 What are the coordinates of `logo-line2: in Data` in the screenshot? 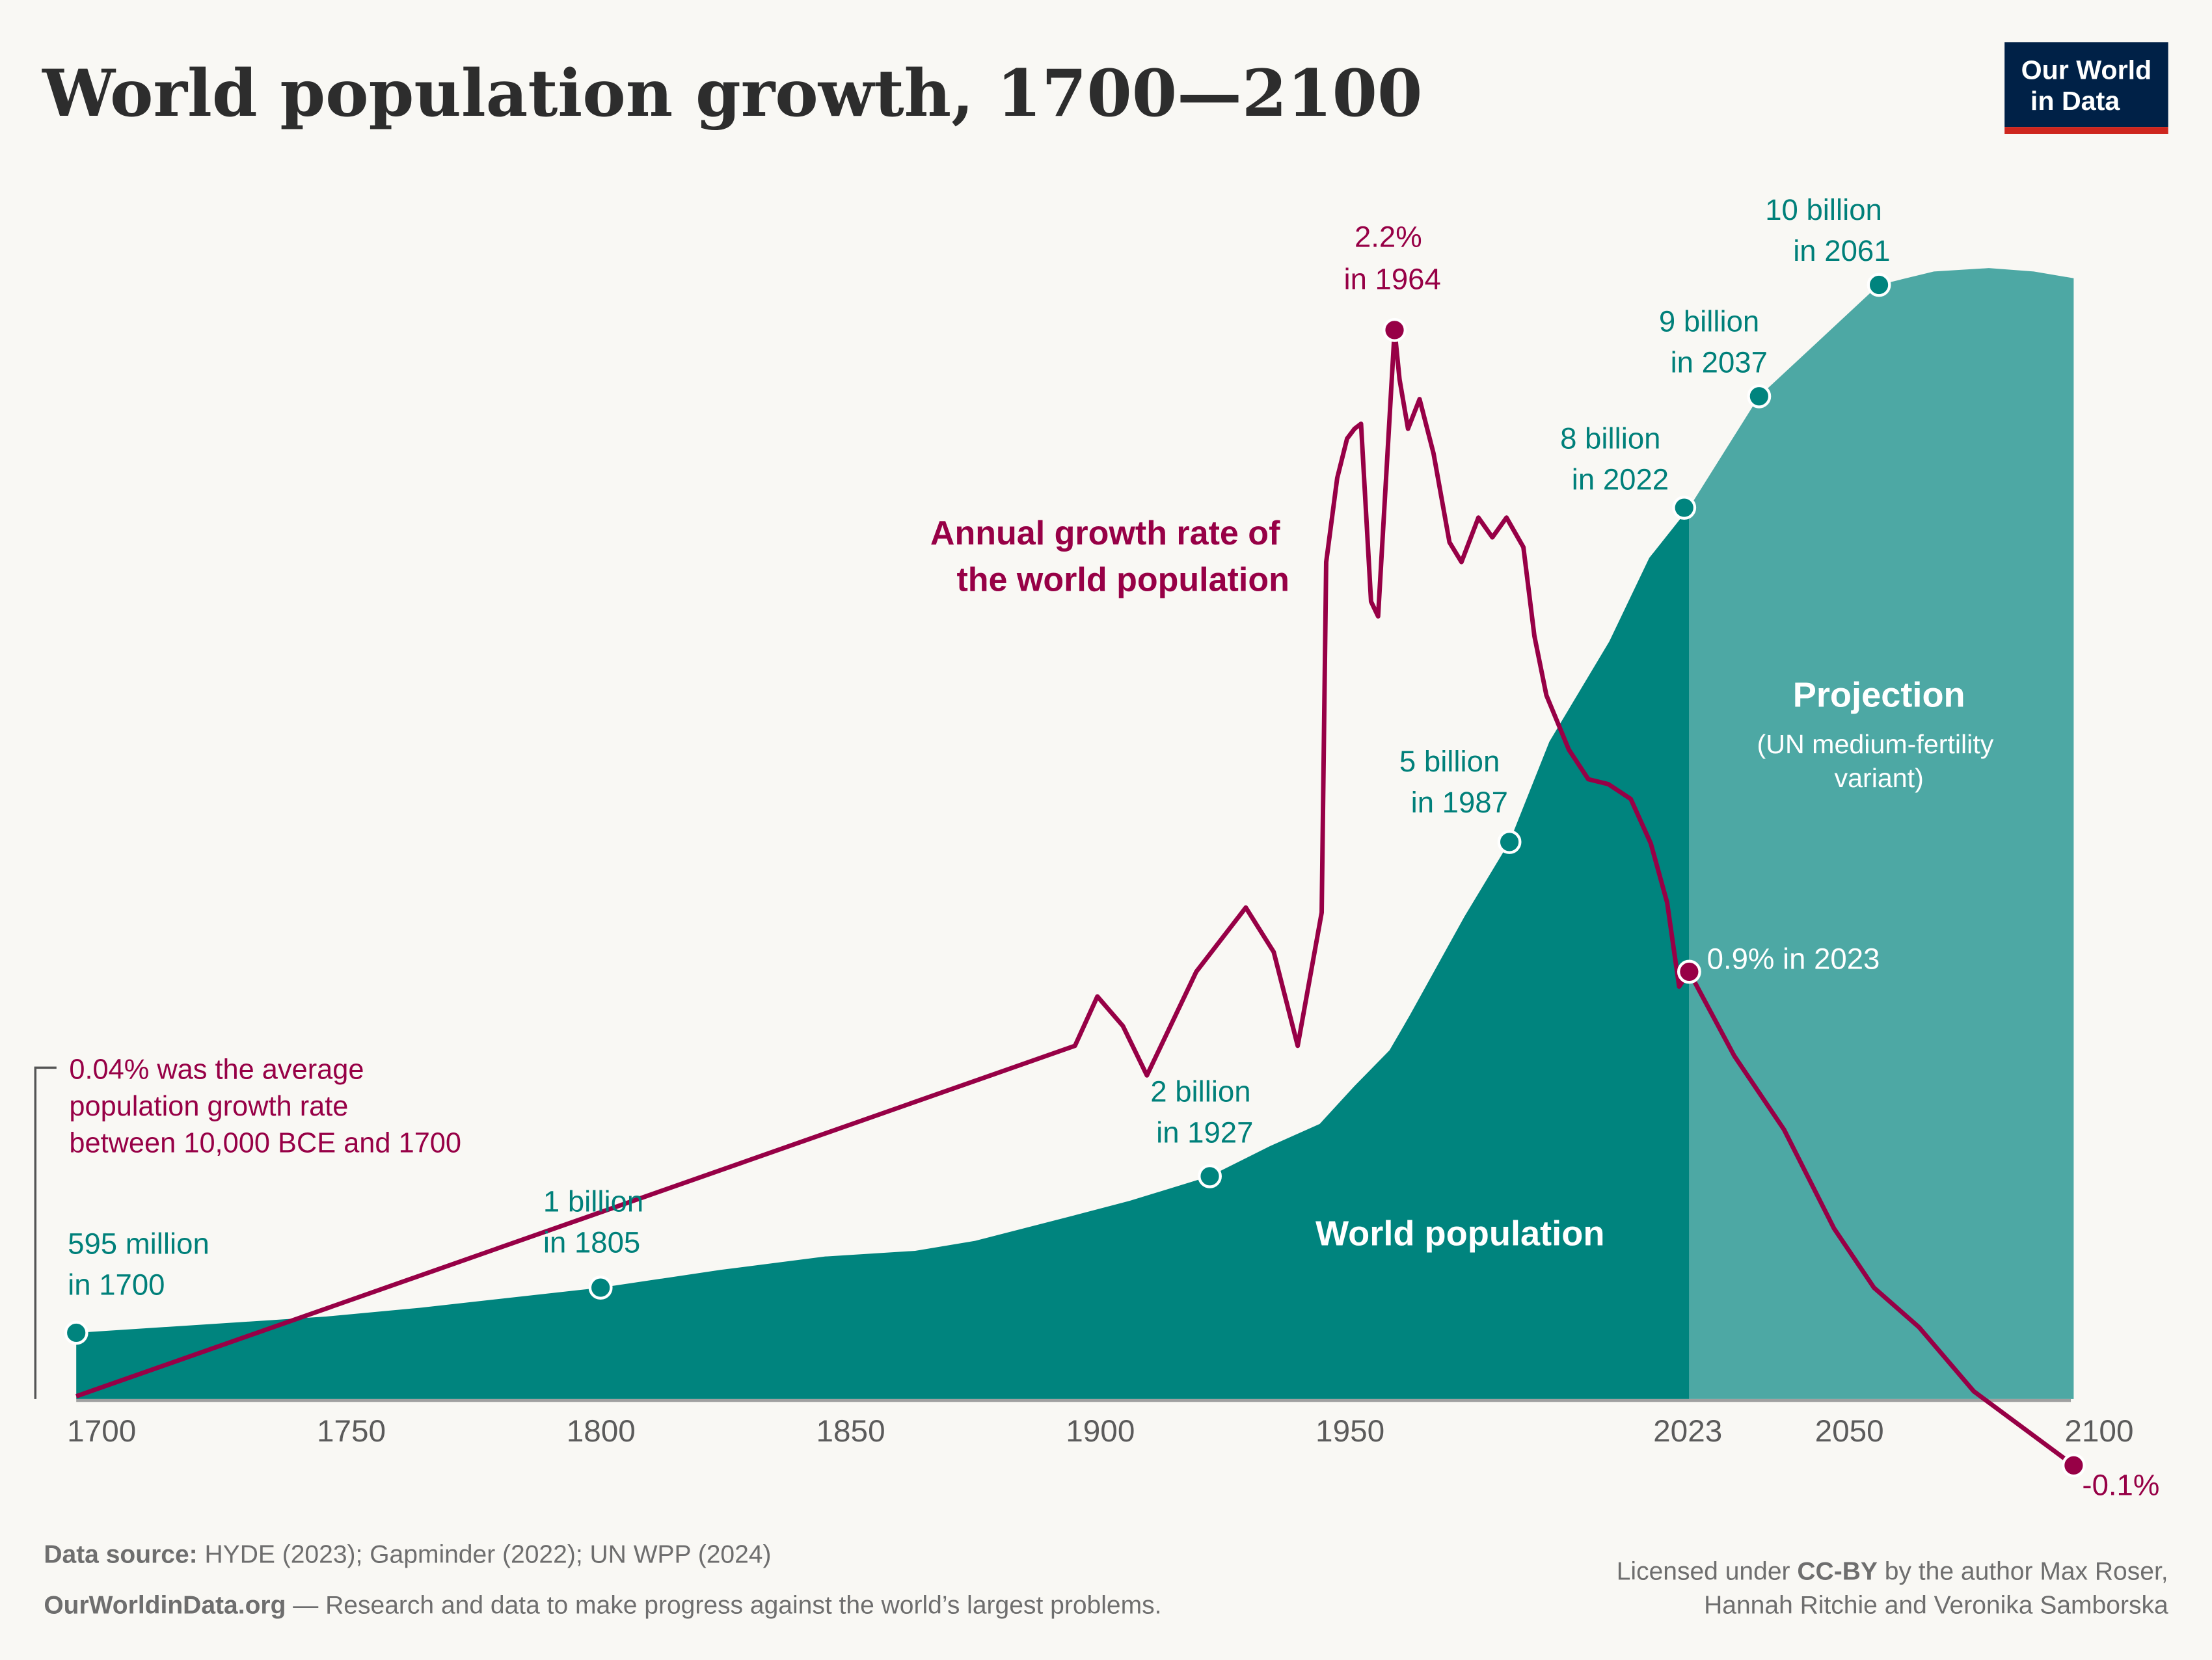 It's located at (2075, 101).